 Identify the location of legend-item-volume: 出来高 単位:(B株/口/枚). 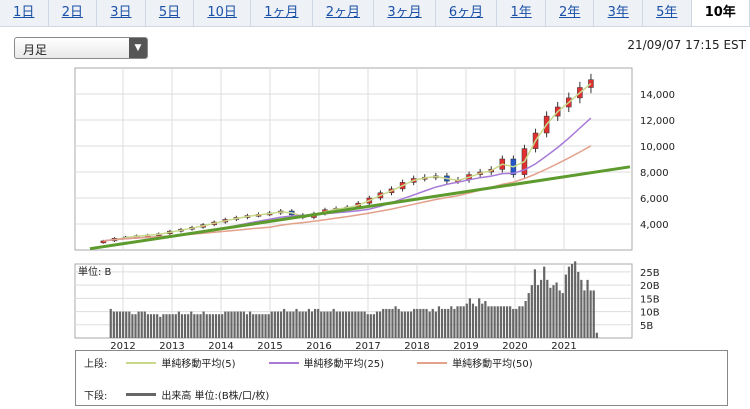
(195, 394).